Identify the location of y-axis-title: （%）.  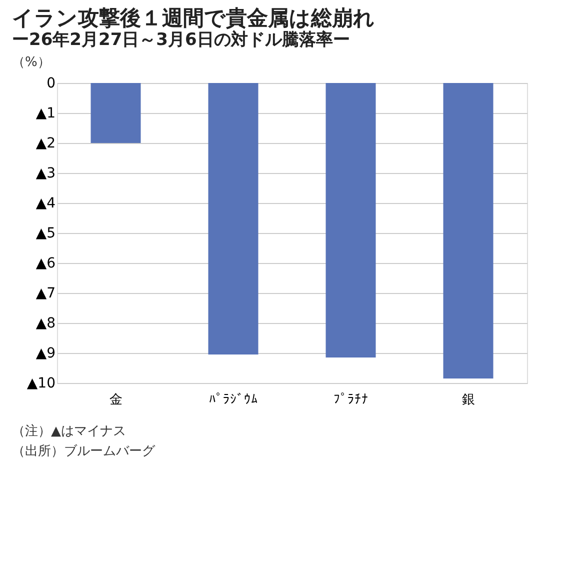
(31, 62).